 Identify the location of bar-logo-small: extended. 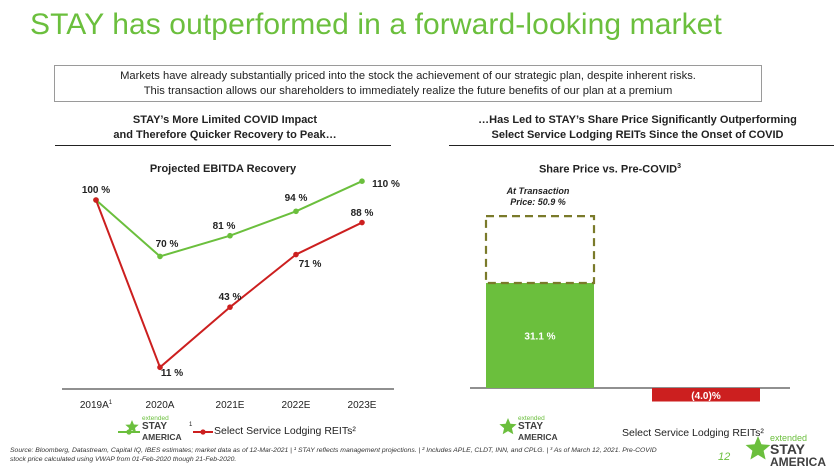
(531, 418).